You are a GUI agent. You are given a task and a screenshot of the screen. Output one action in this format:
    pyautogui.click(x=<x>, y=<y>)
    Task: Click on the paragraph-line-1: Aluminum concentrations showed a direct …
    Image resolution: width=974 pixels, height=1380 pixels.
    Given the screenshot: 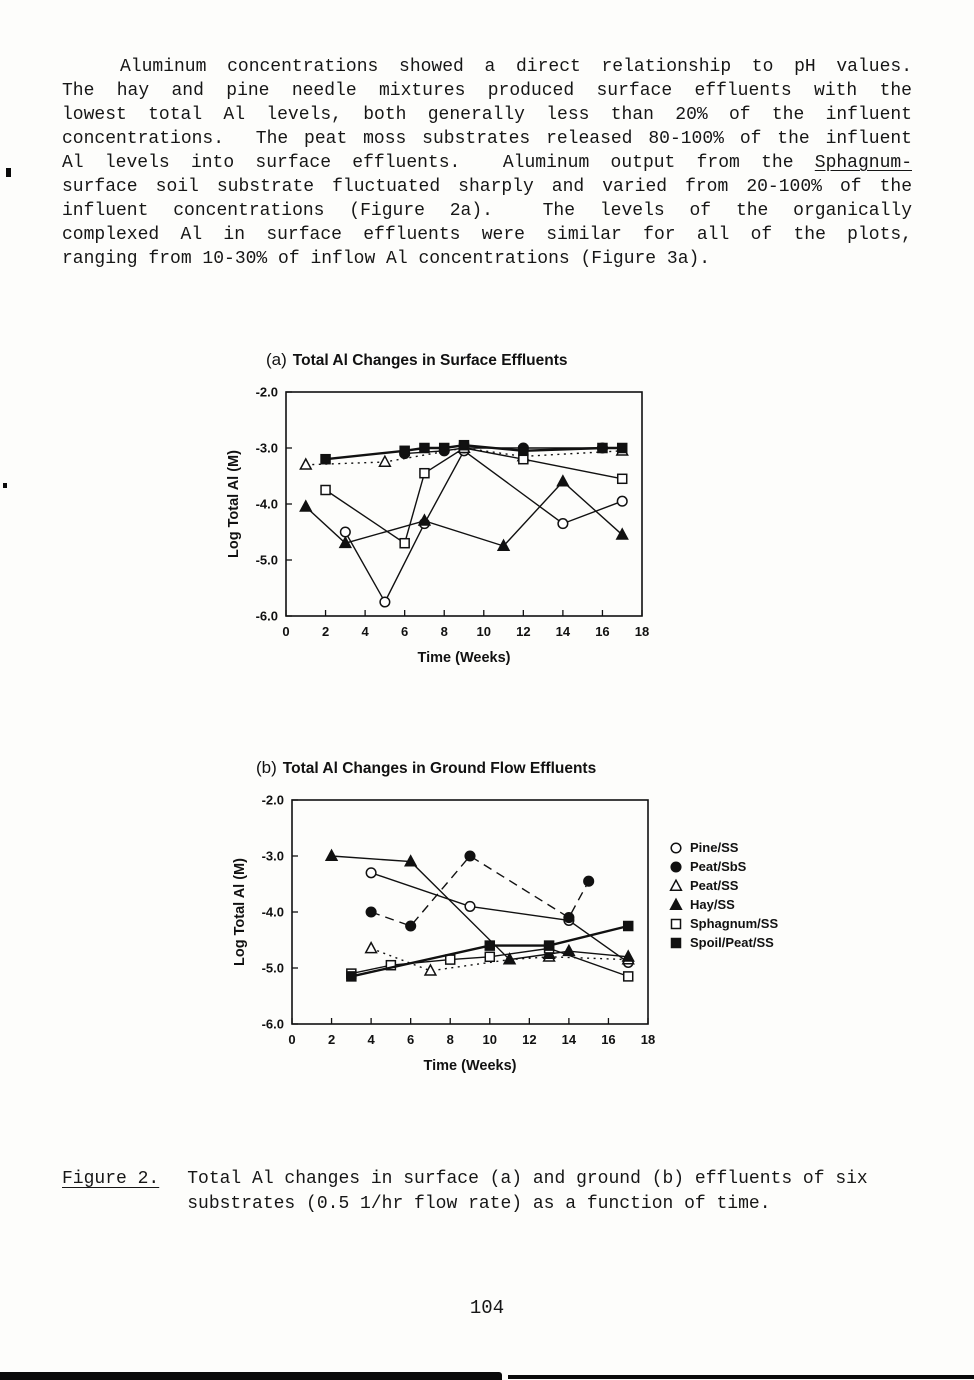 What is the action you would take?
    pyautogui.click(x=487, y=67)
    